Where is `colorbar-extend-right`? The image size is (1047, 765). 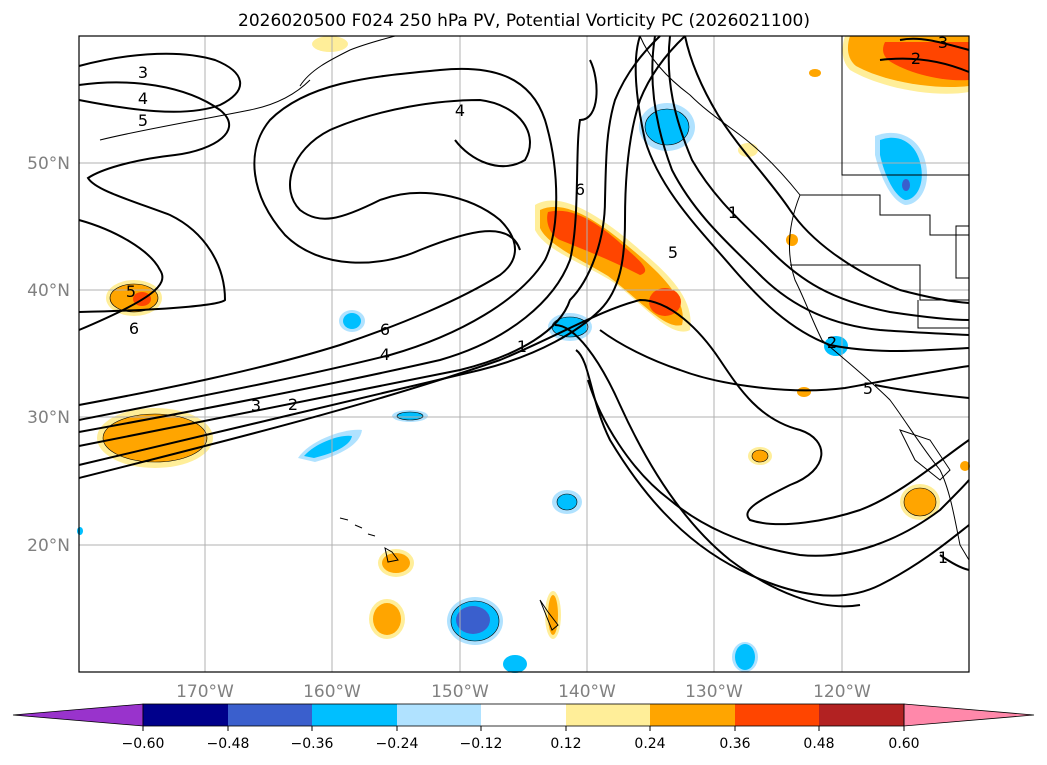
colorbar-extend-right is located at coordinates (969, 715).